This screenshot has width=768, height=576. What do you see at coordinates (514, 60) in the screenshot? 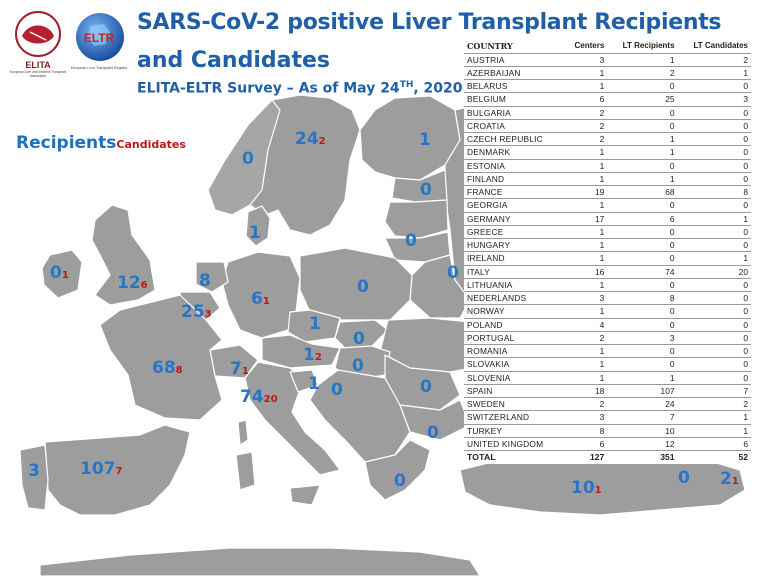
I see `cell-country: AUSTRIA` at bounding box center [514, 60].